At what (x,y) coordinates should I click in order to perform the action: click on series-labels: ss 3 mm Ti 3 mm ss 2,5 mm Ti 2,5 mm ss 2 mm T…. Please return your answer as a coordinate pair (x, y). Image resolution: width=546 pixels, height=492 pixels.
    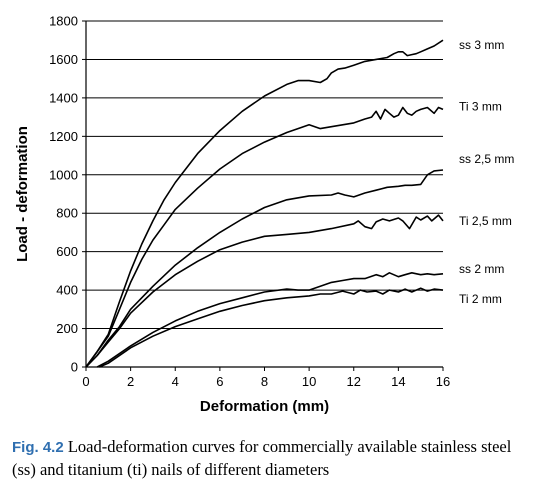
    Looking at the image, I should click on (486, 172).